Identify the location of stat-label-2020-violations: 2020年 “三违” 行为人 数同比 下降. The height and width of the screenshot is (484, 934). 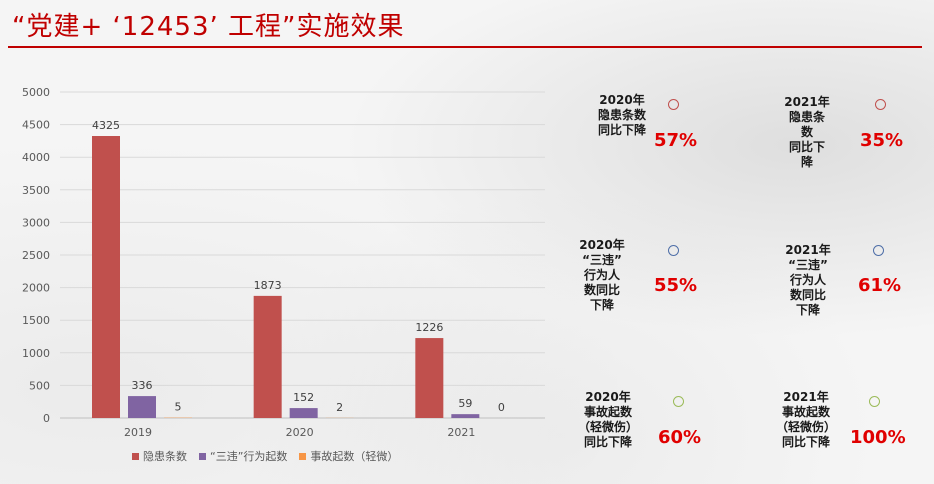
(602, 275).